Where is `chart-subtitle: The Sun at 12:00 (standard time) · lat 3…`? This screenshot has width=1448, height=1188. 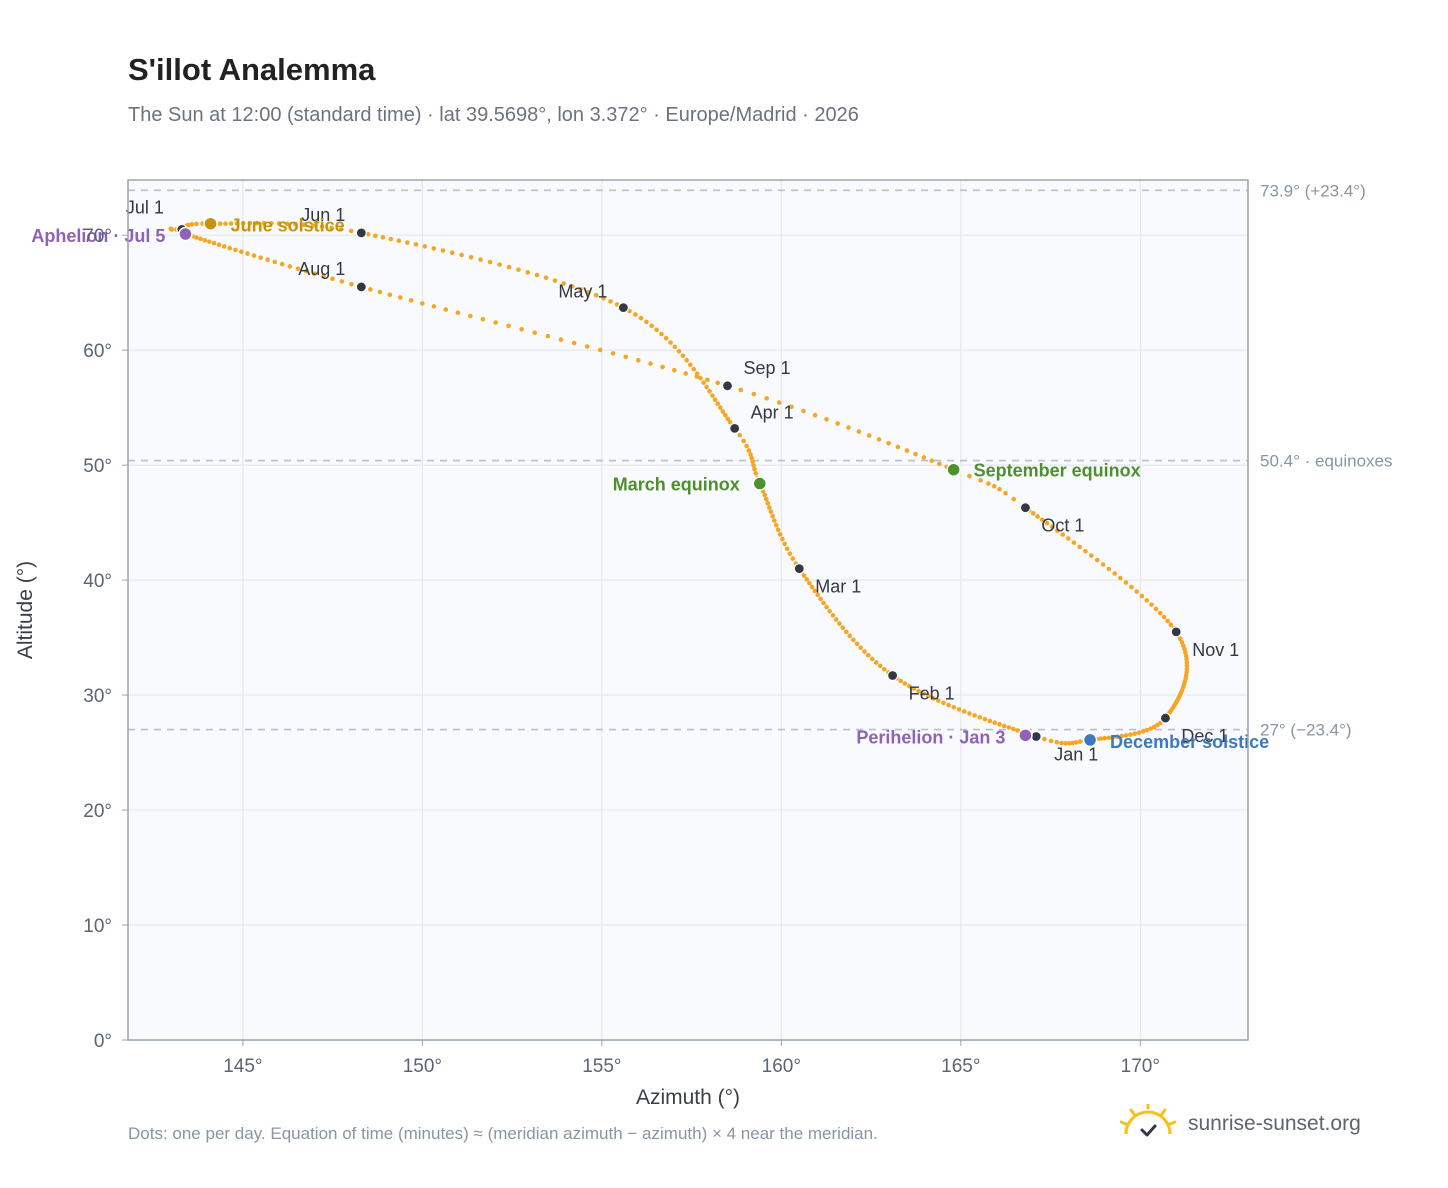 chart-subtitle: The Sun at 12:00 (standard time) · lat 3… is located at coordinates (493, 115).